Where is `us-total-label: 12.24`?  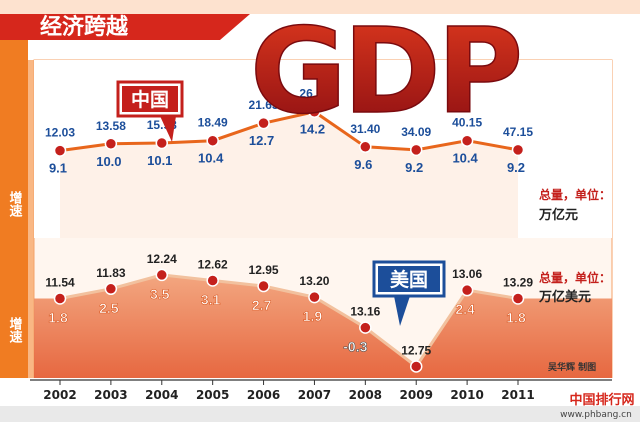
us-total-label: 12.24 is located at coordinates (162, 259).